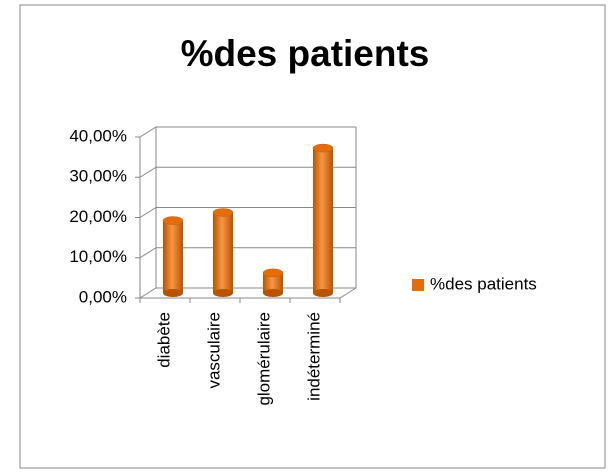 This screenshot has height=475, width=616. I want to click on legend-label: %des patients, so click(483, 283).